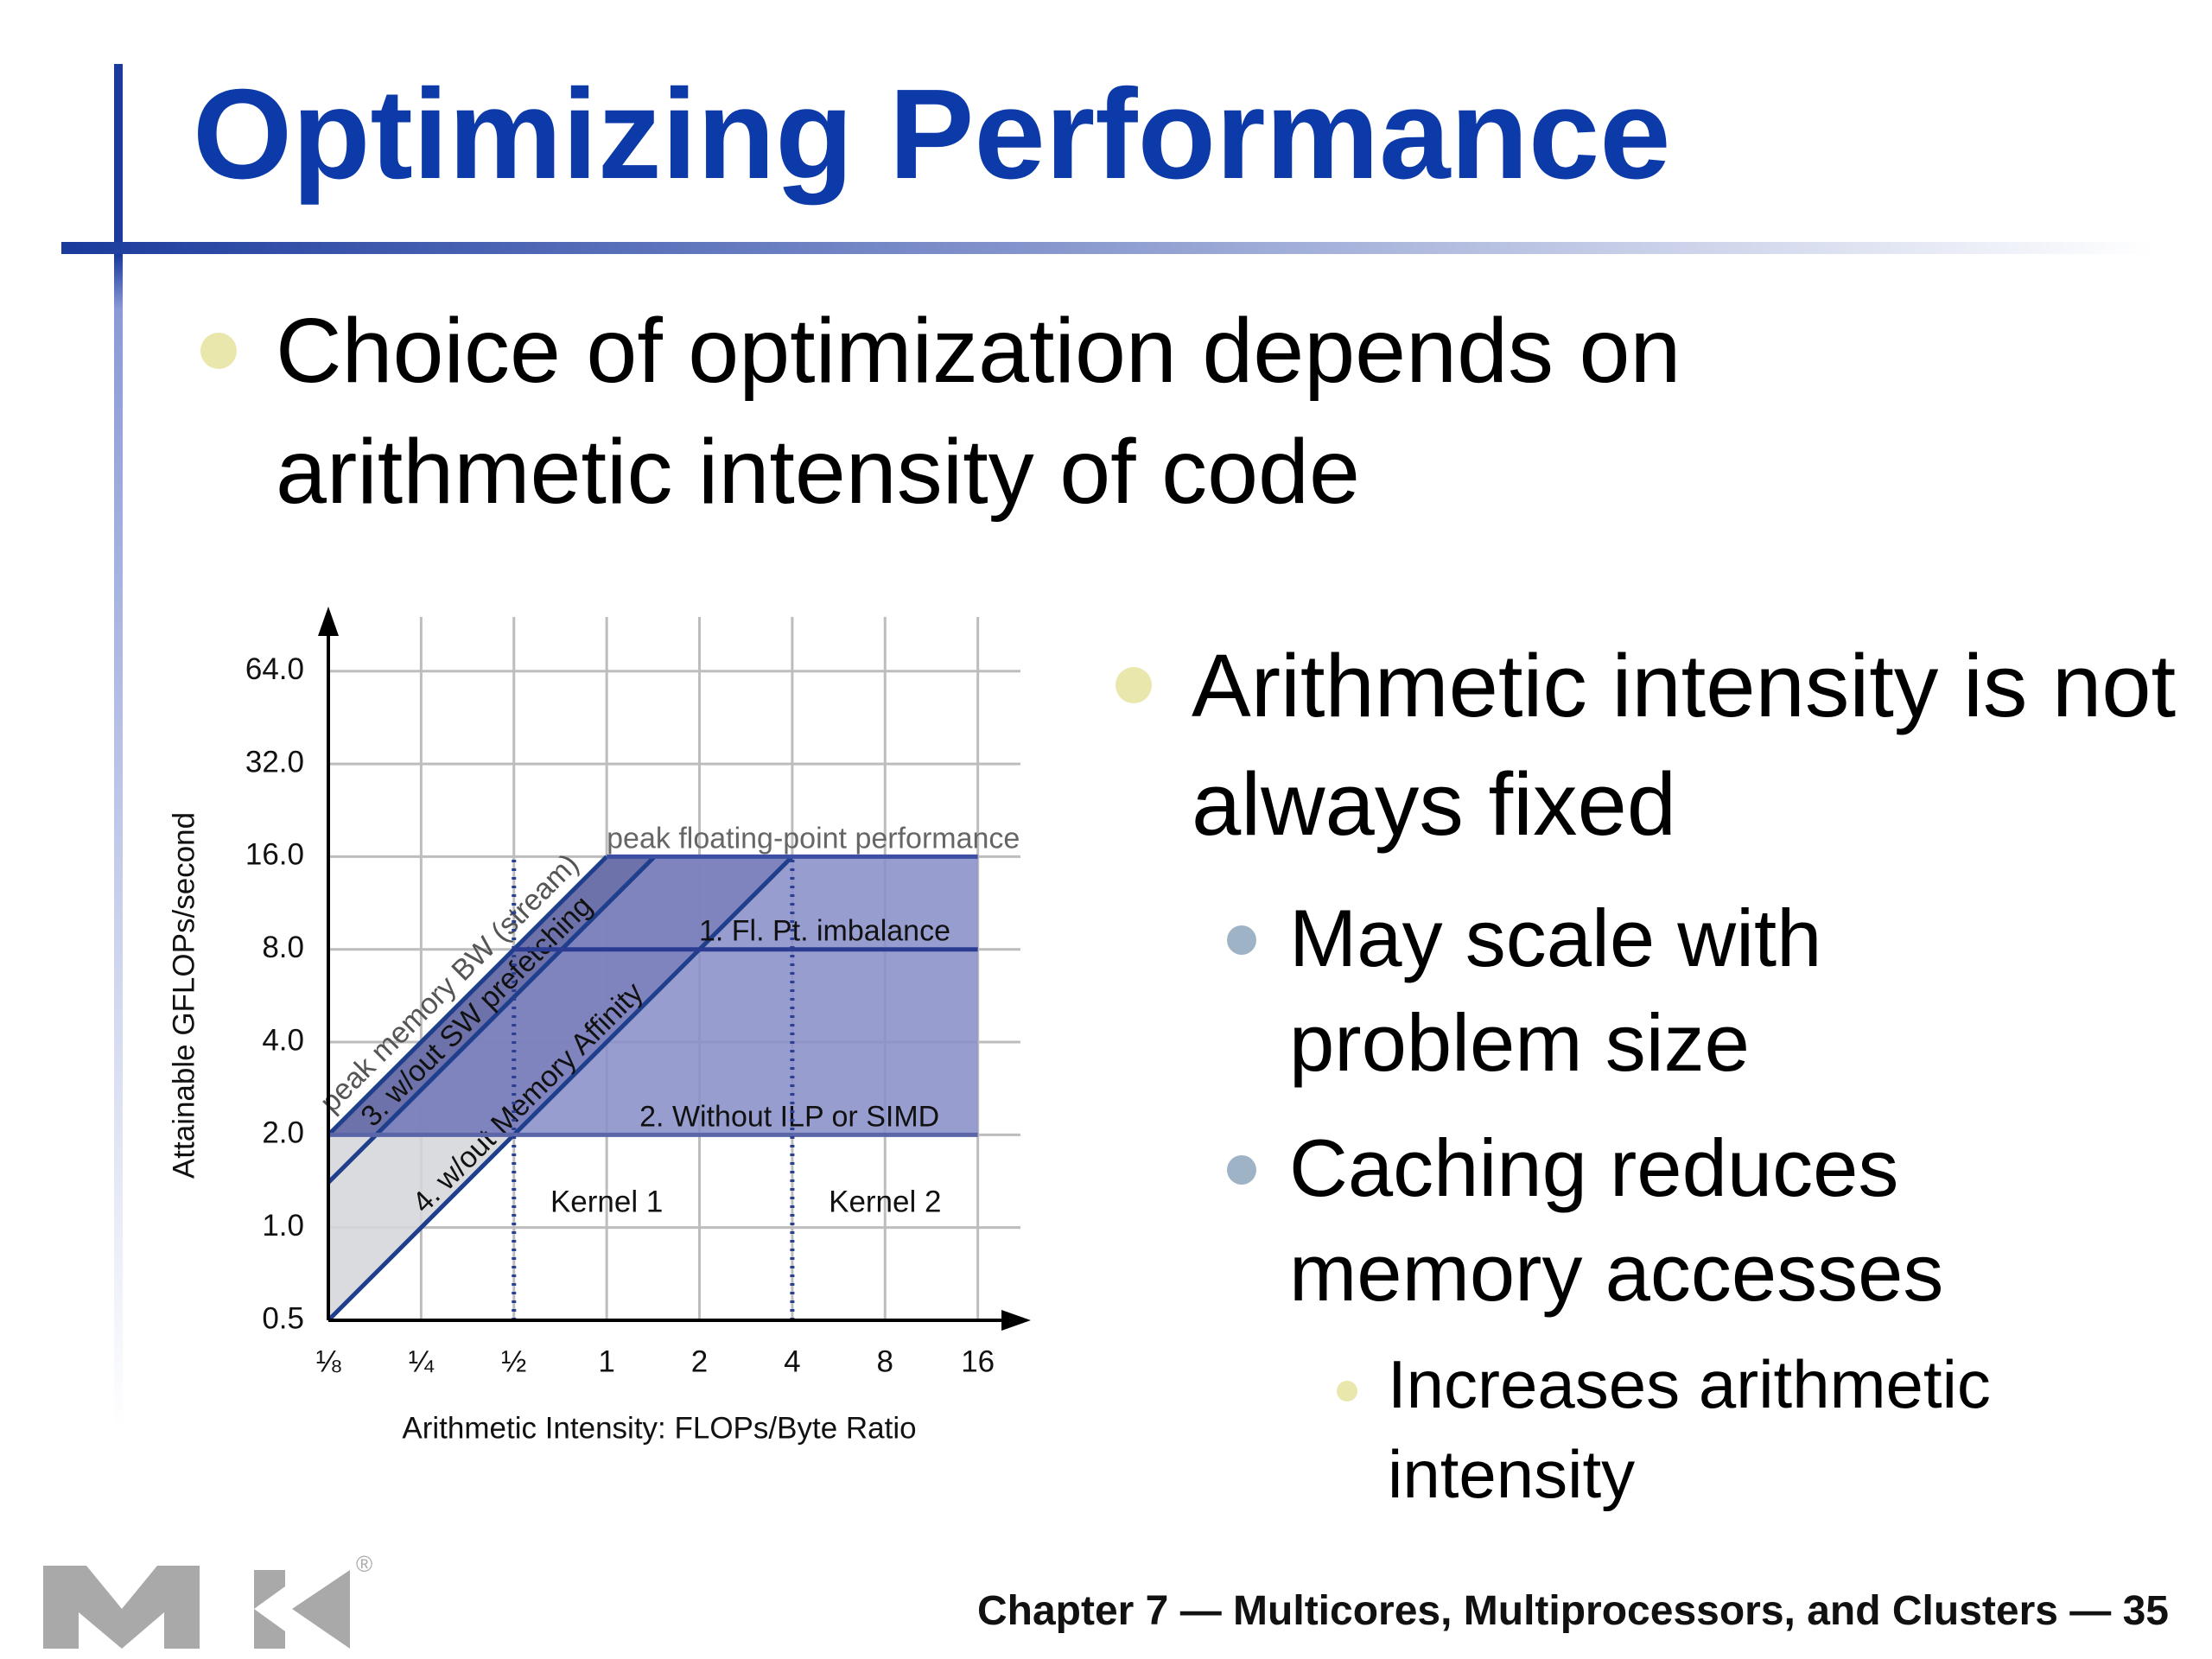 The width and height of the screenshot is (2212, 1659). I want to click on y-tick-label: 2.0, so click(283, 1133).